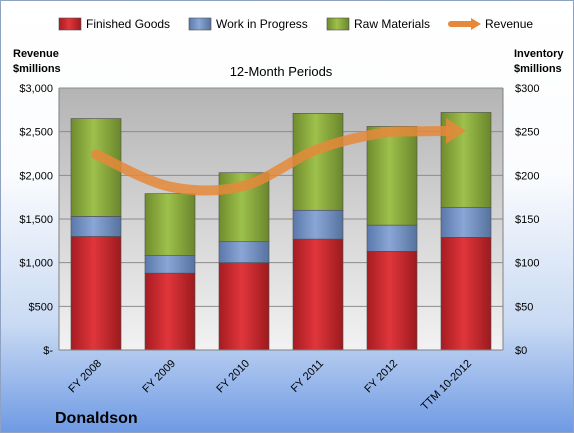 Image resolution: width=574 pixels, height=433 pixels. What do you see at coordinates (37, 69) in the screenshot?
I see `left-axis-title-line2: $millions` at bounding box center [37, 69].